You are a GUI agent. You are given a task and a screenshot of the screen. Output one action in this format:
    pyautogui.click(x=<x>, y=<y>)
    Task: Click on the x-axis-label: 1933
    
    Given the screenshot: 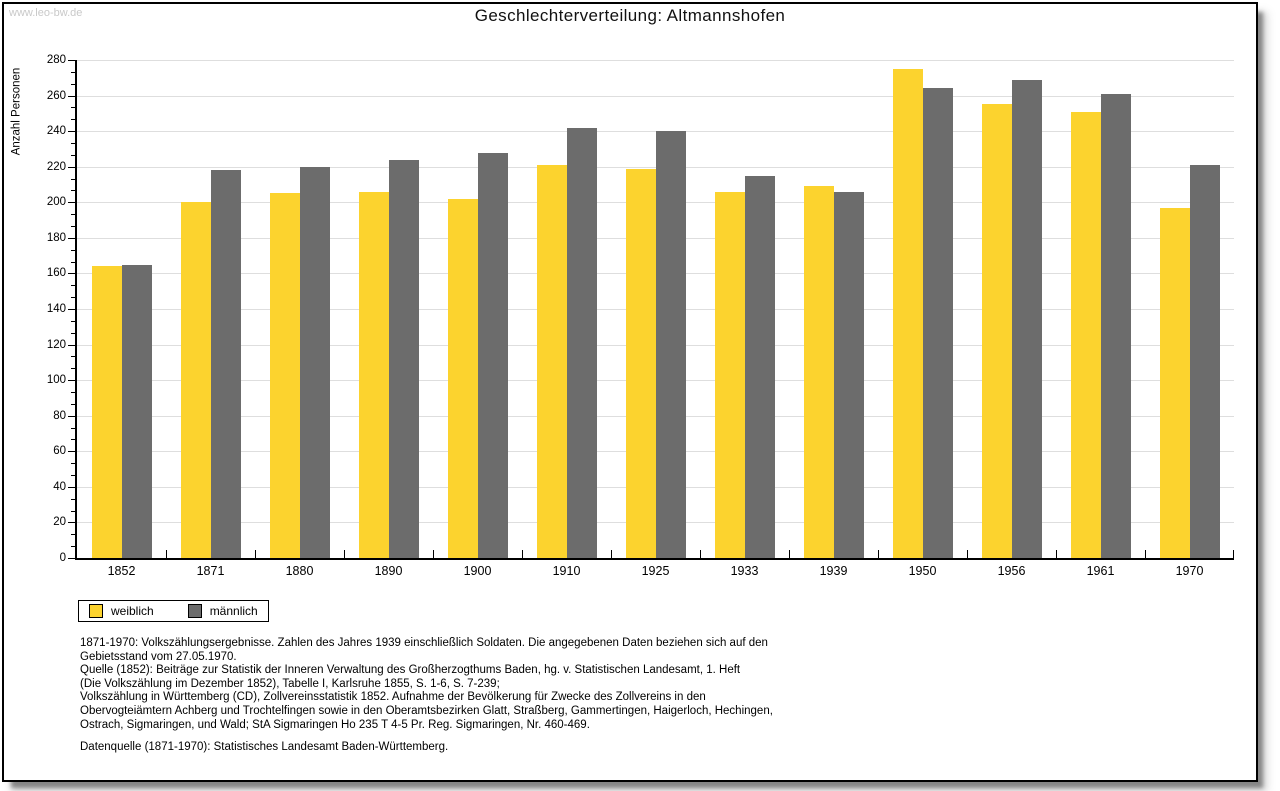 What is the action you would take?
    pyautogui.click(x=744, y=571)
    